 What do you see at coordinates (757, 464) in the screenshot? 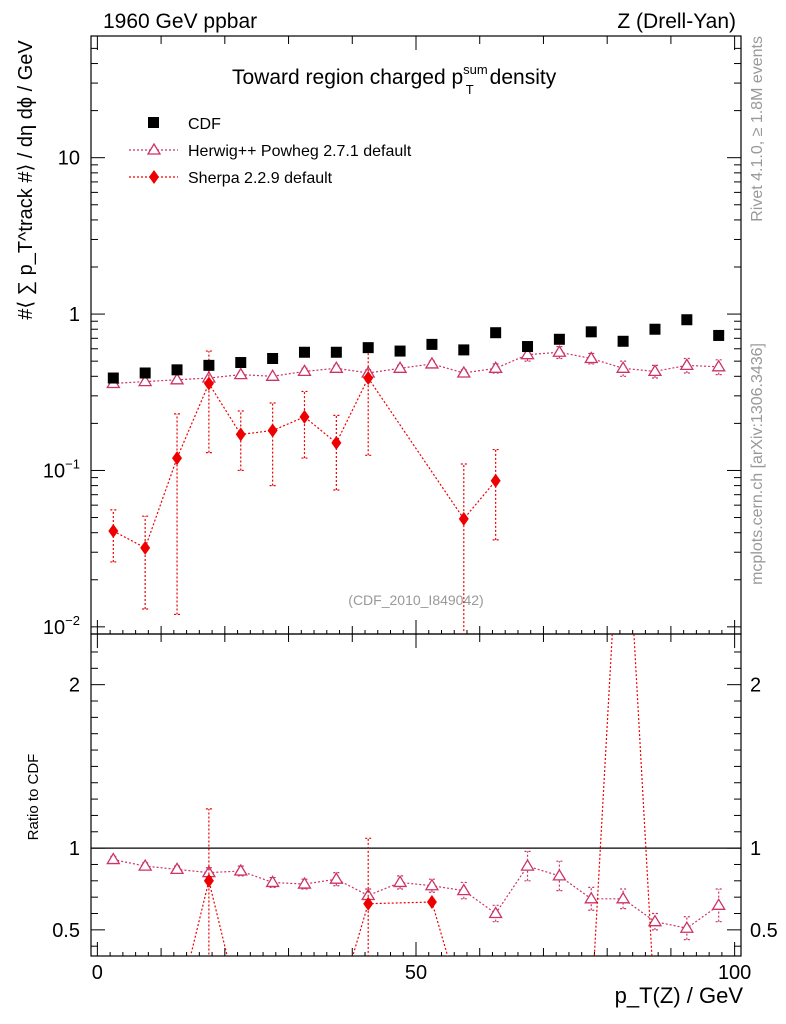
I see `mcplots-text: mcplots.cern.ch [arXiv:1306.3436]` at bounding box center [757, 464].